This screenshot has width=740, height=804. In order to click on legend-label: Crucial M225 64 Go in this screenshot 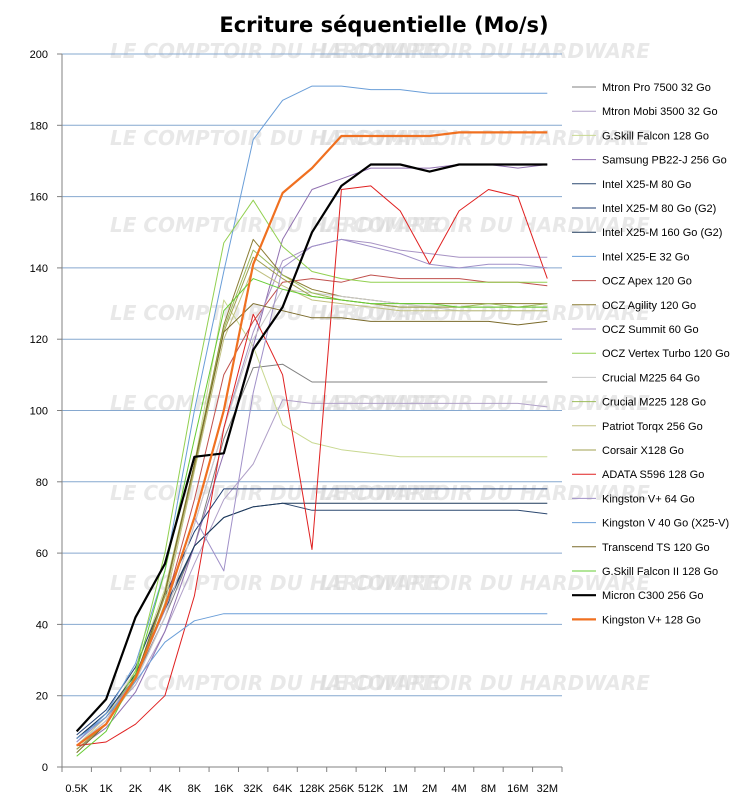, I will do `click(651, 378)`.